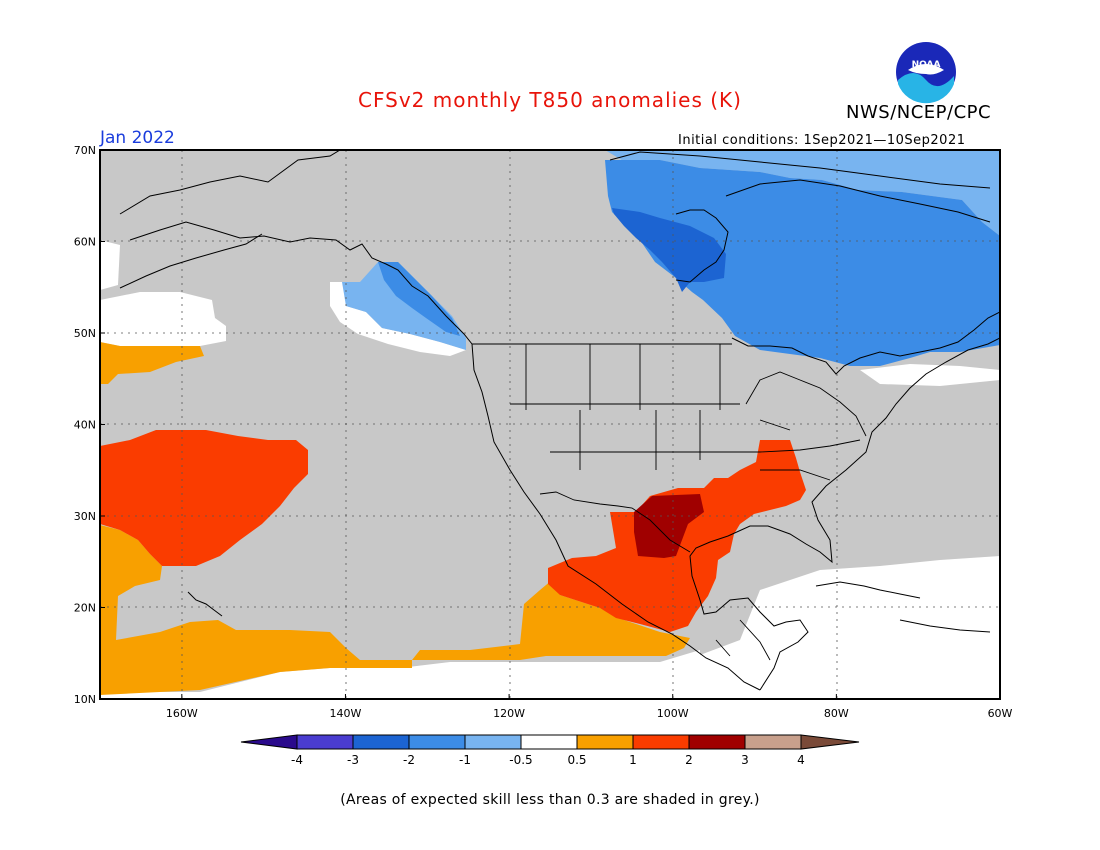  What do you see at coordinates (669, 526) in the screenshot?
I see `texas-core-warm` at bounding box center [669, 526].